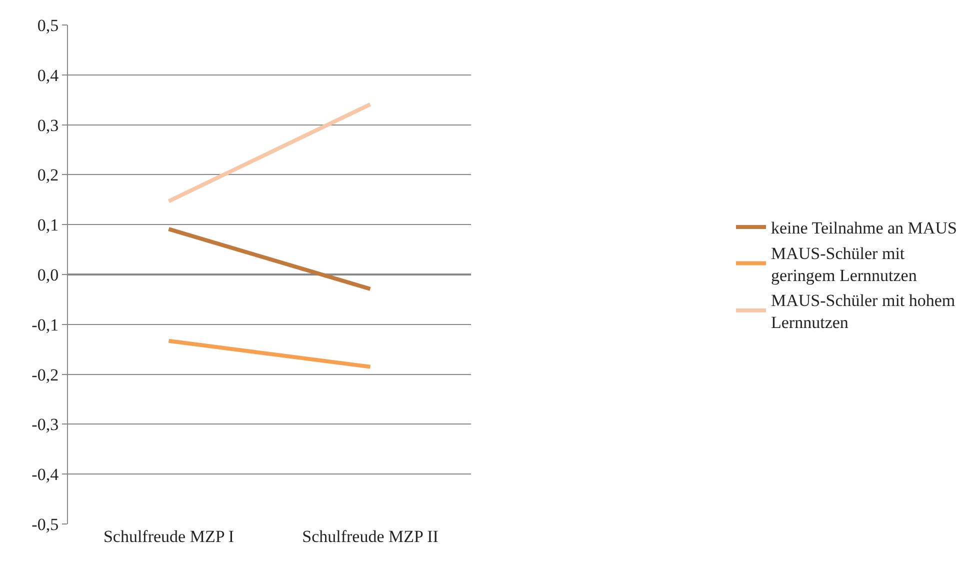  Describe the element at coordinates (48, 274) in the screenshot. I see `y-tick-label: 0,0` at that location.